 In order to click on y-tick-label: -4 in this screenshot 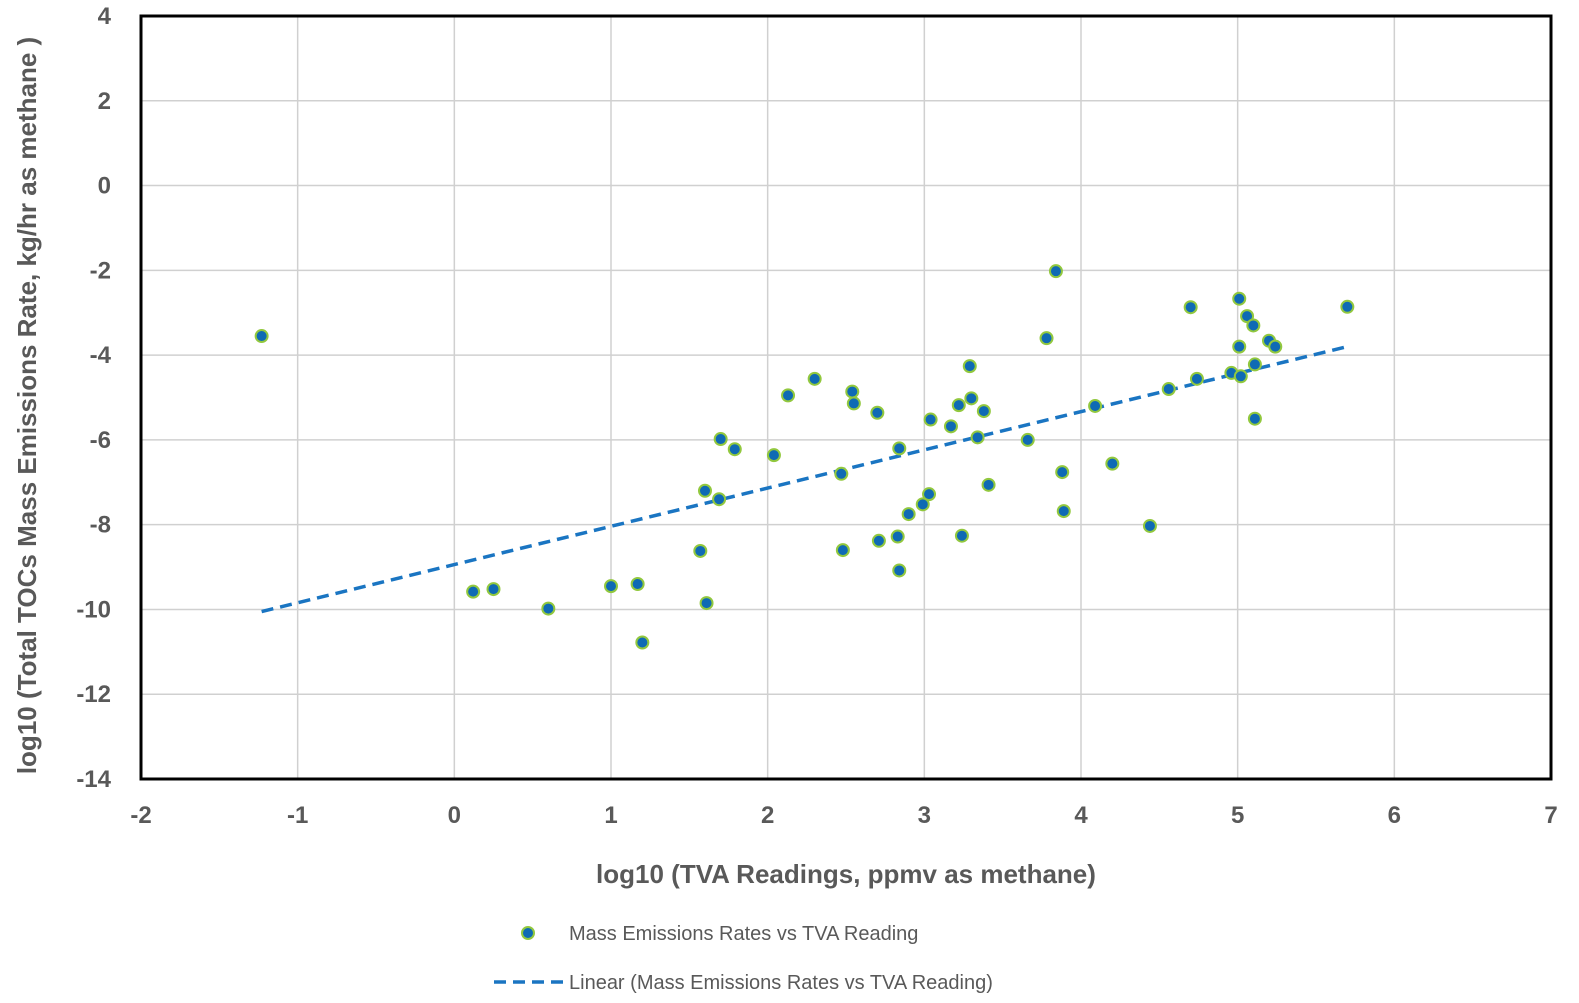, I will do `click(101, 355)`.